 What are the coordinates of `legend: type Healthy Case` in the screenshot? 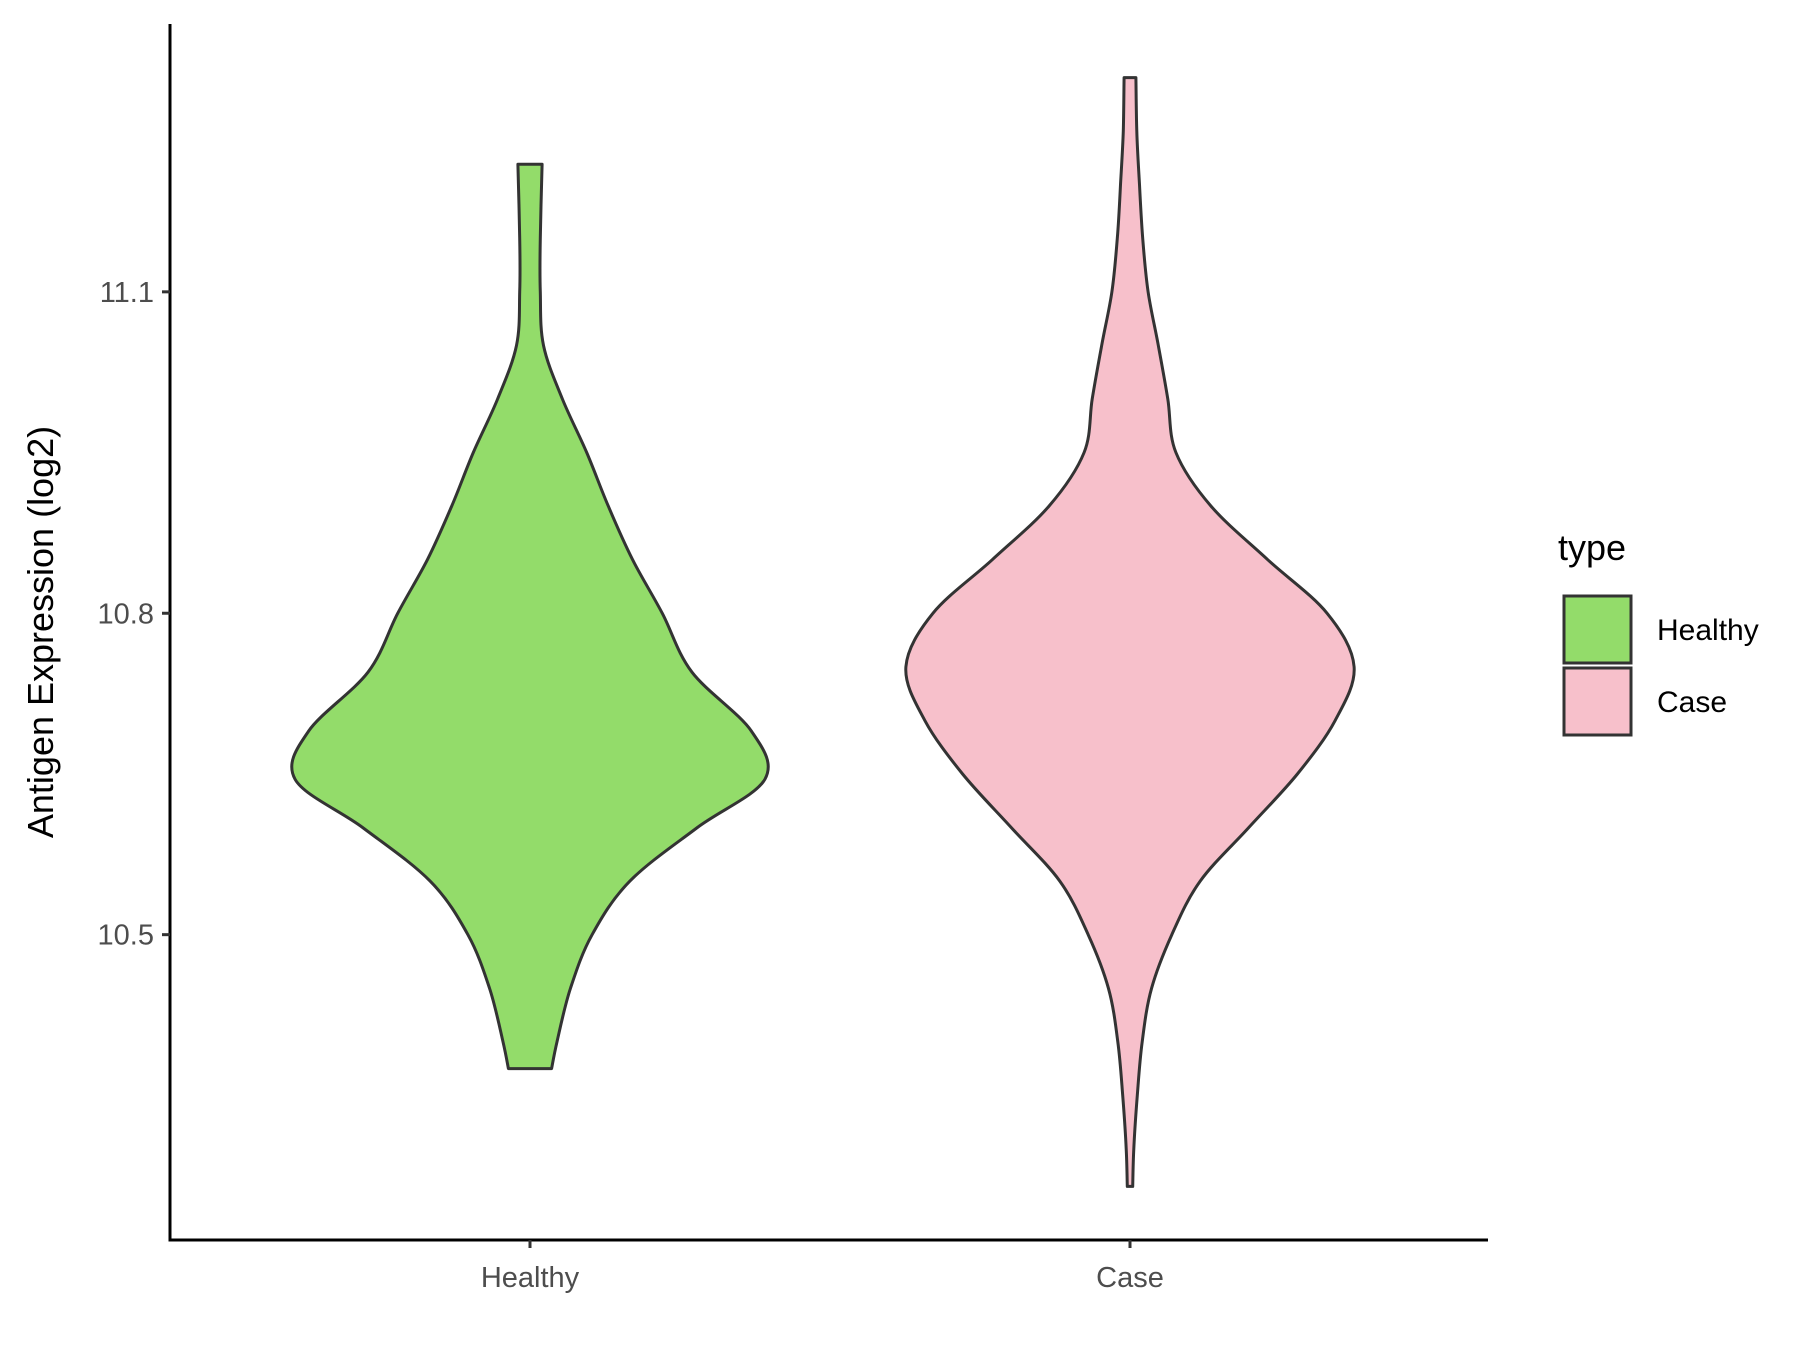 It's located at (1658, 632).